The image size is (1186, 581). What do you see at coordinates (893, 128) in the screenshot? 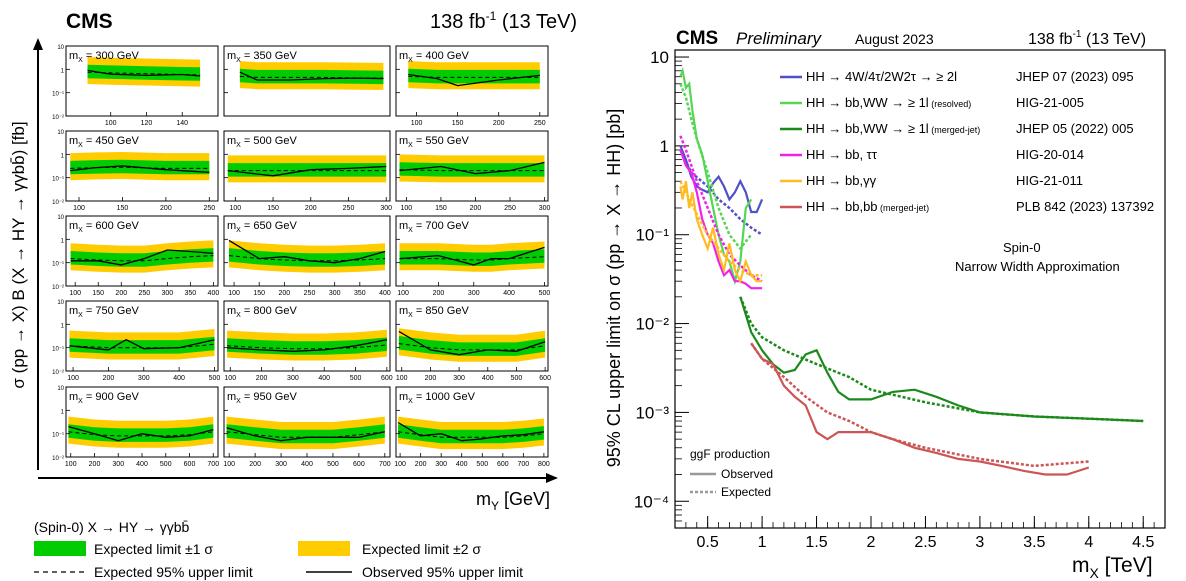
I see `legend-label: HH → bb,WW → ≥ 1l (merged-jet)` at bounding box center [893, 128].